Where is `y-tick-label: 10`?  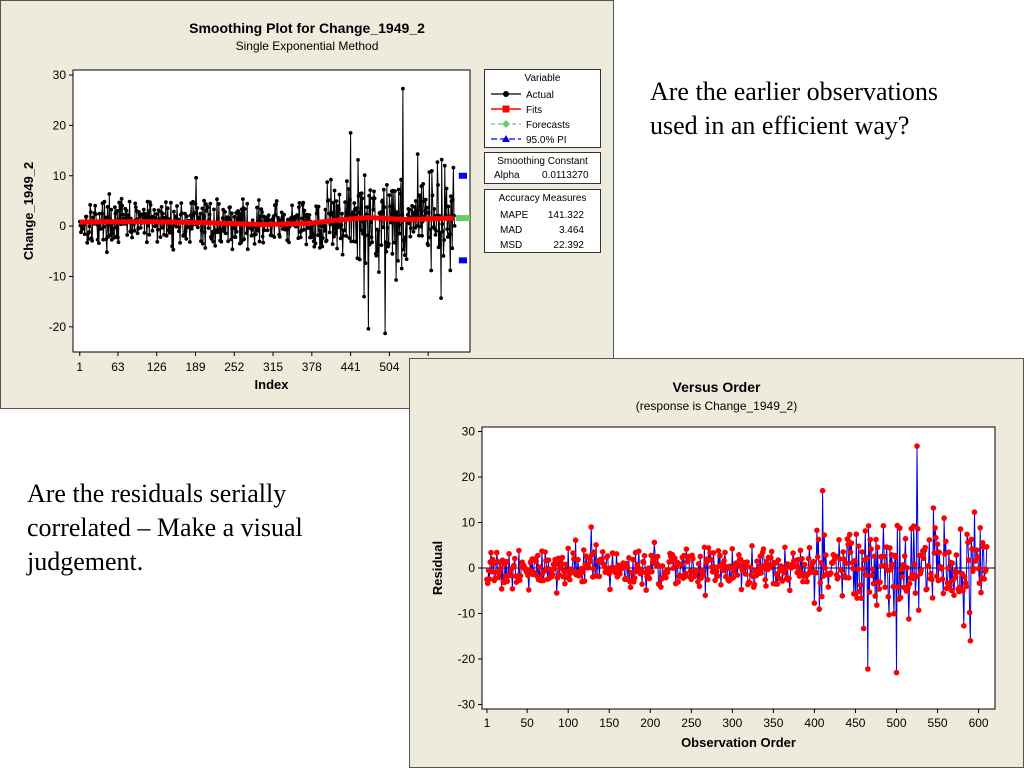
y-tick-label: 10 is located at coordinates (469, 523).